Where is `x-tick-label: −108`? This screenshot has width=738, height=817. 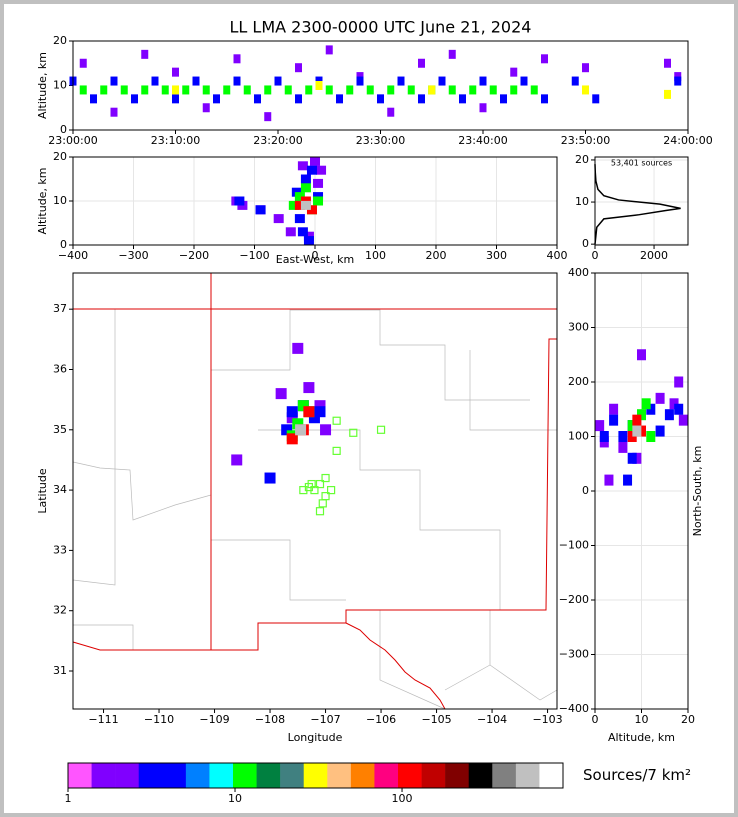
x-tick-label: −108 is located at coordinates (270, 719).